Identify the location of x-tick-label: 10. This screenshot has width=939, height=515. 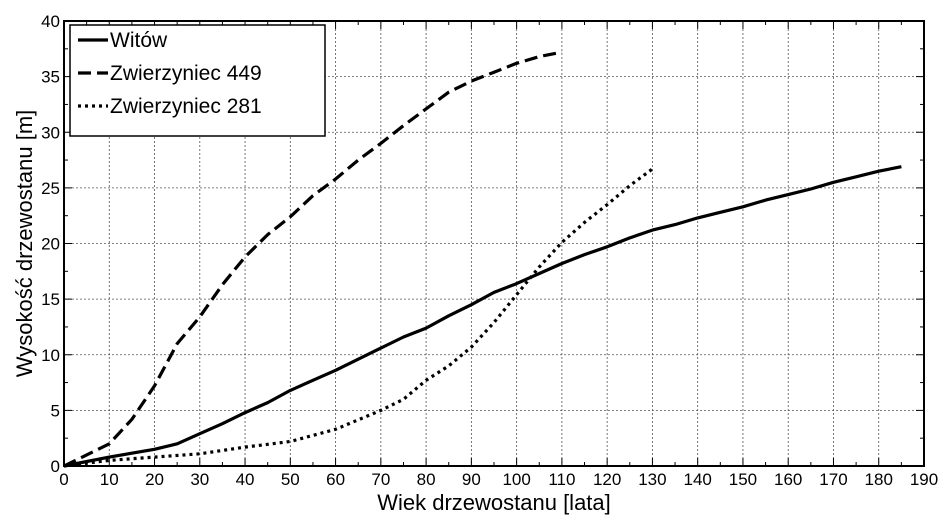
(109, 479).